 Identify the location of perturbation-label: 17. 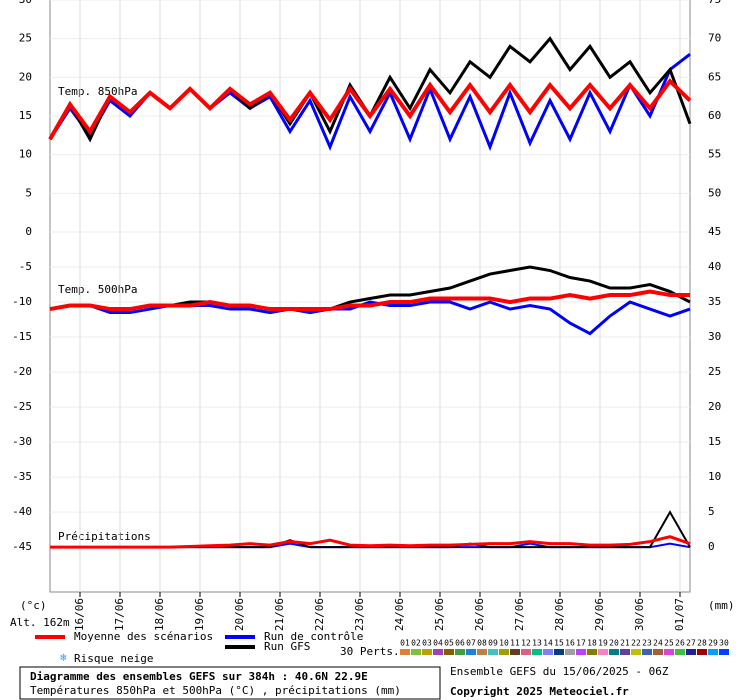
(581, 643).